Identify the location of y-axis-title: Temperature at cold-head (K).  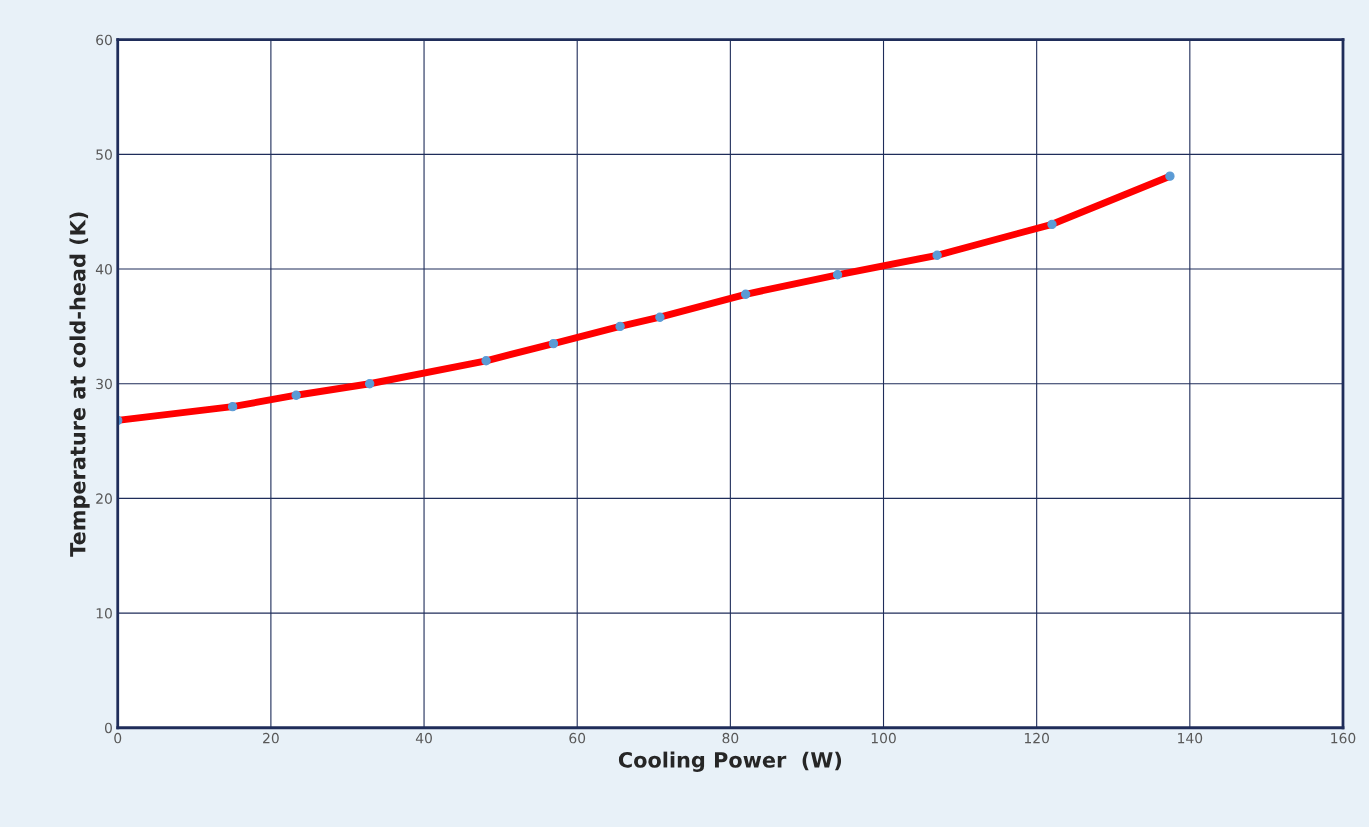
(79, 384).